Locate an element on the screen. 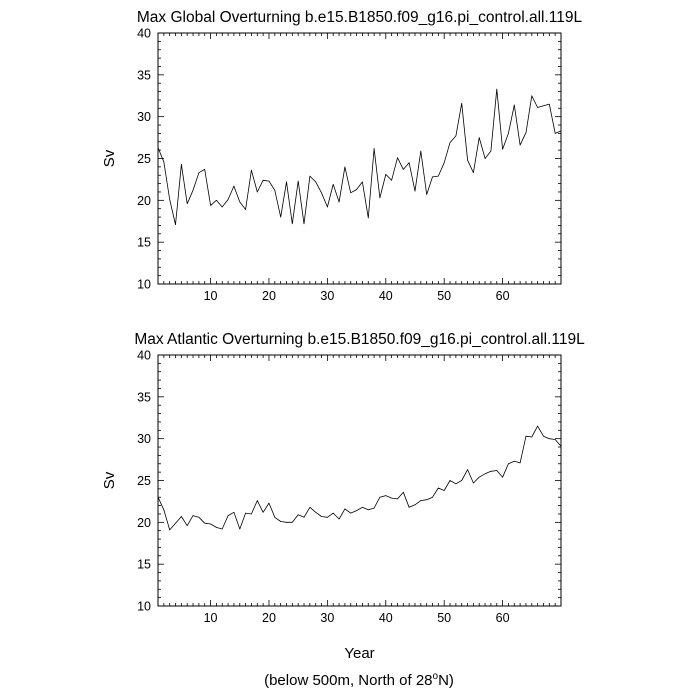  x-tick-label: 50 is located at coordinates (444, 296).